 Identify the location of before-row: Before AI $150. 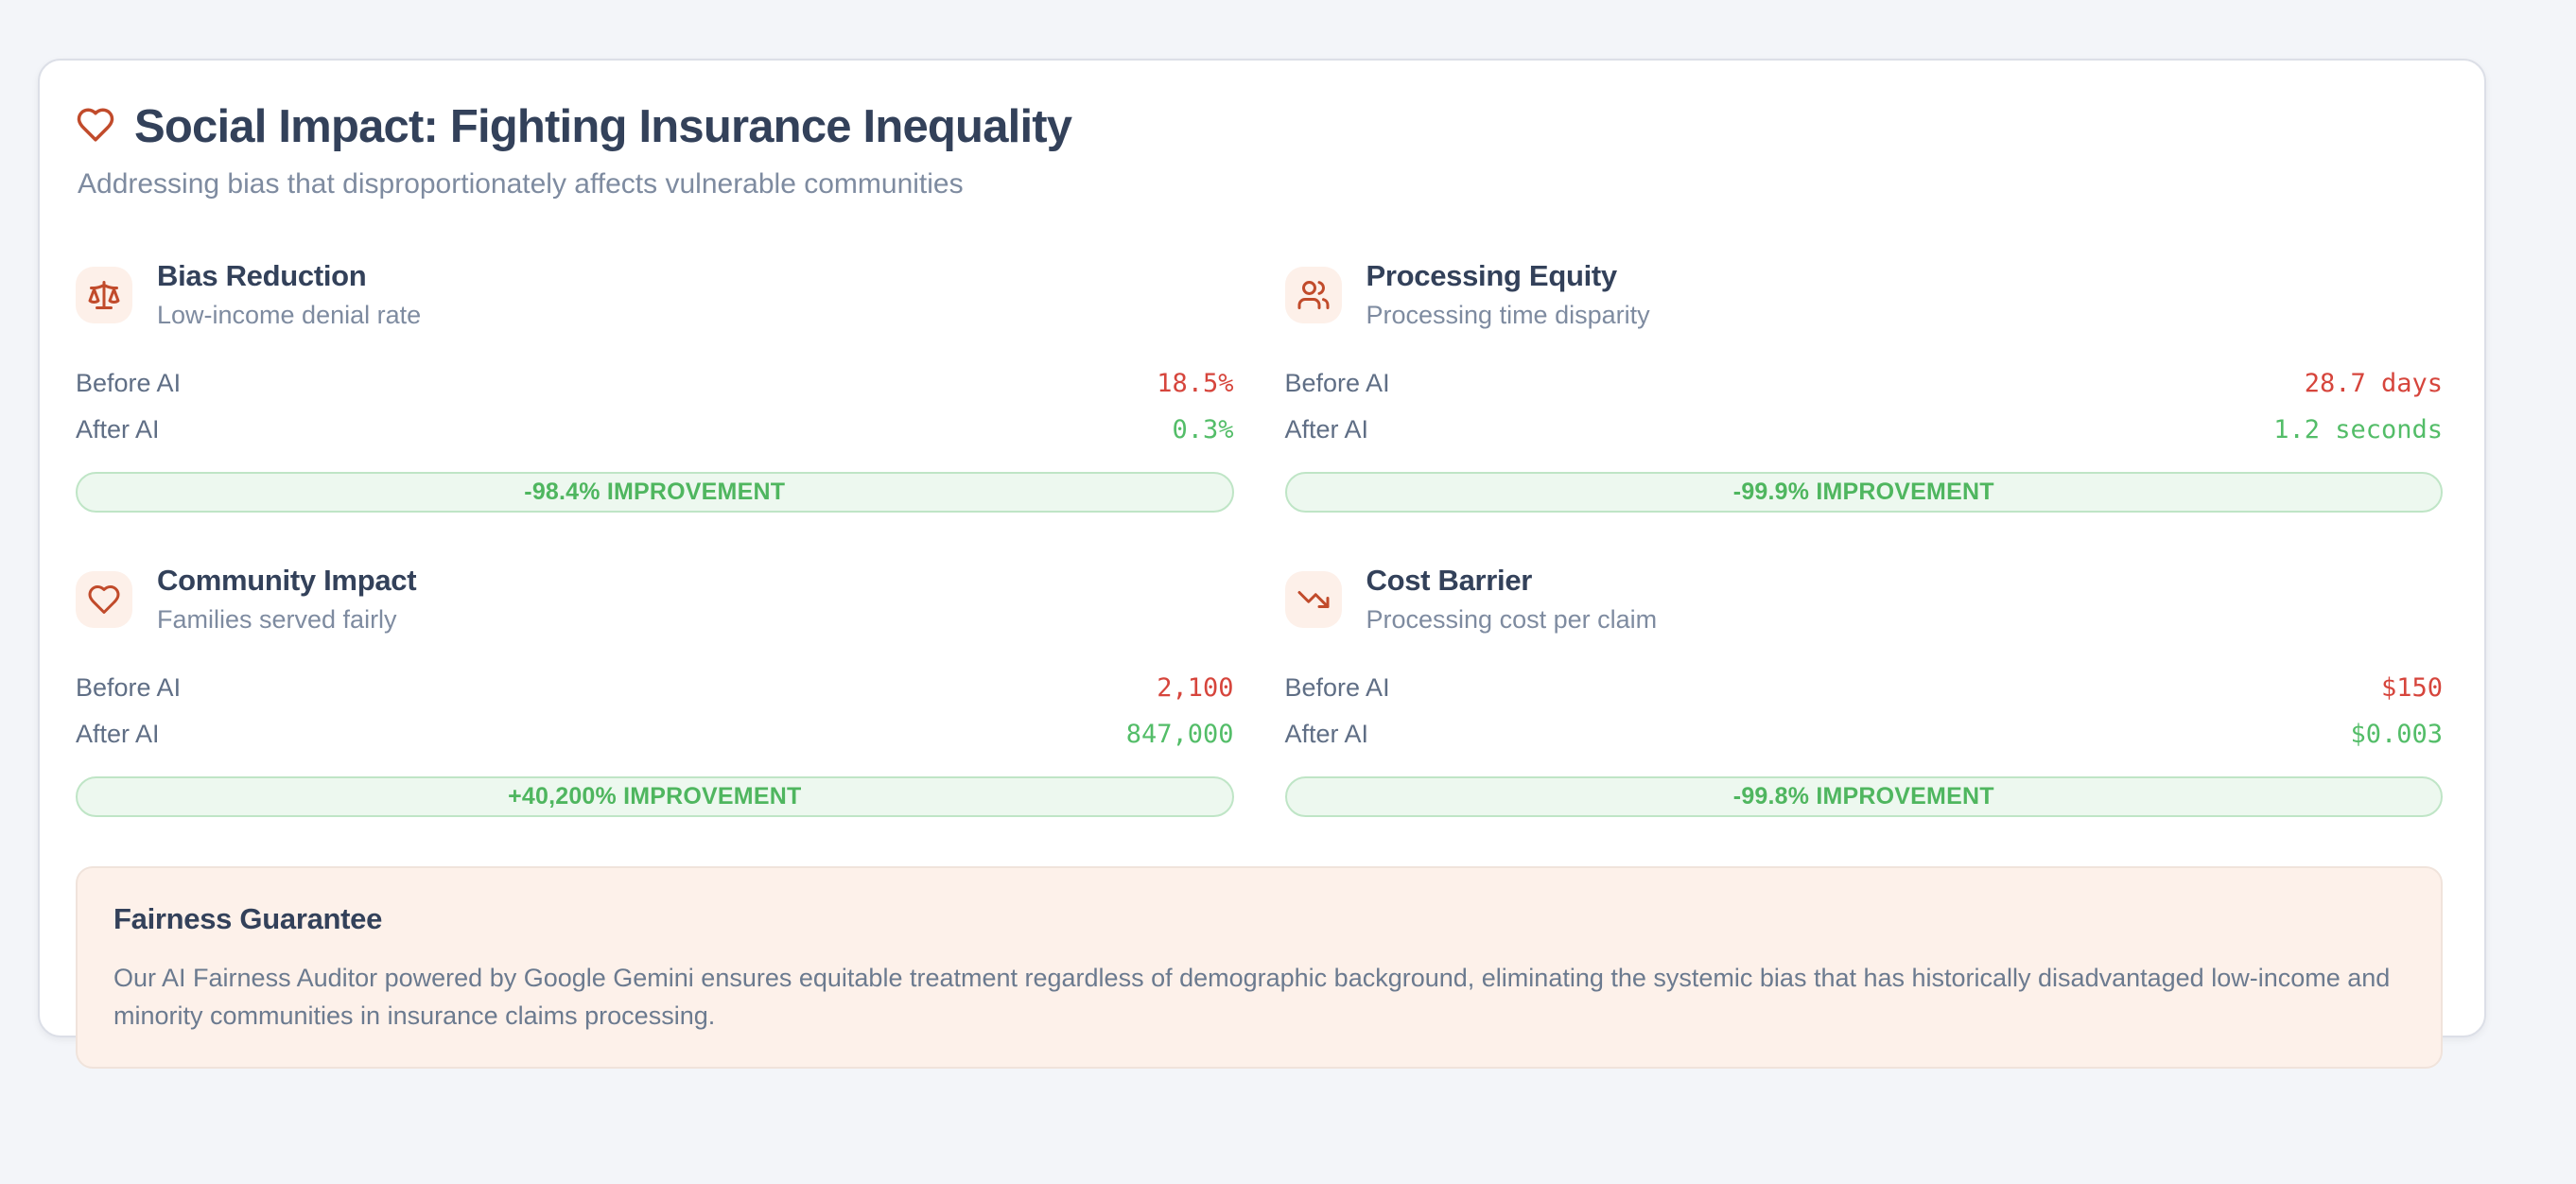
(1864, 688).